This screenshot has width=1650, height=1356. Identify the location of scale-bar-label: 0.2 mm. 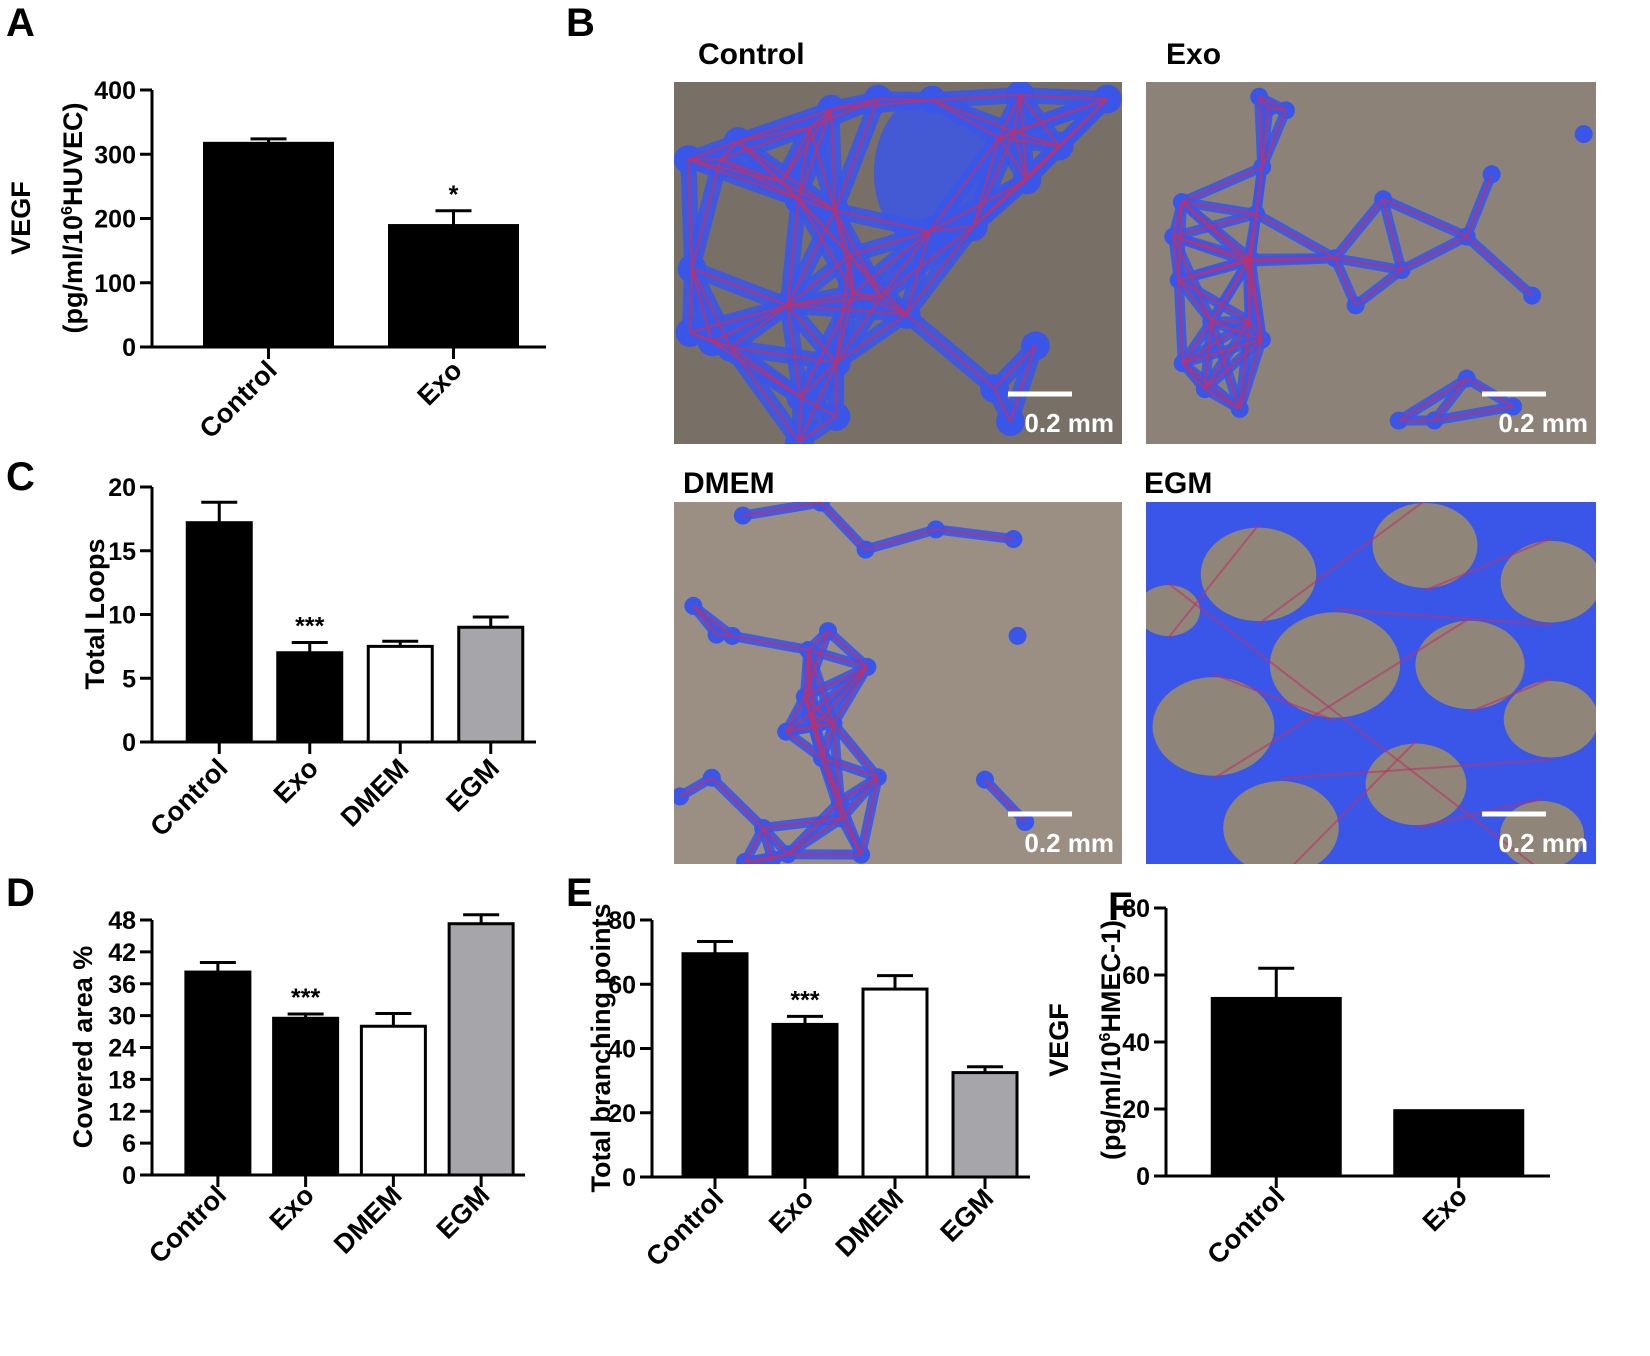
(1069, 423).